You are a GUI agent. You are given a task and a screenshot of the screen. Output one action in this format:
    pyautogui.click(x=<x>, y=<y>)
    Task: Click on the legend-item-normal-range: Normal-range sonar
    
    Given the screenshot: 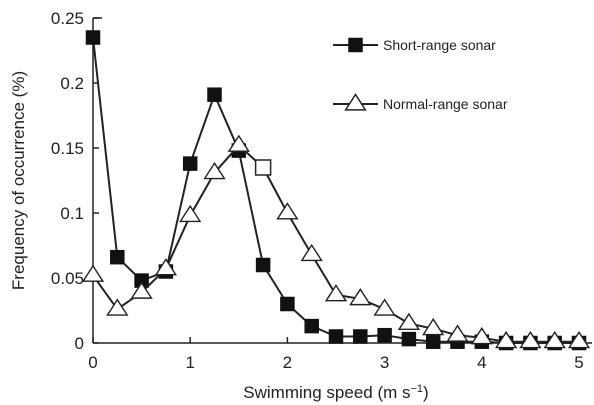 What is the action you would take?
    pyautogui.click(x=420, y=102)
    